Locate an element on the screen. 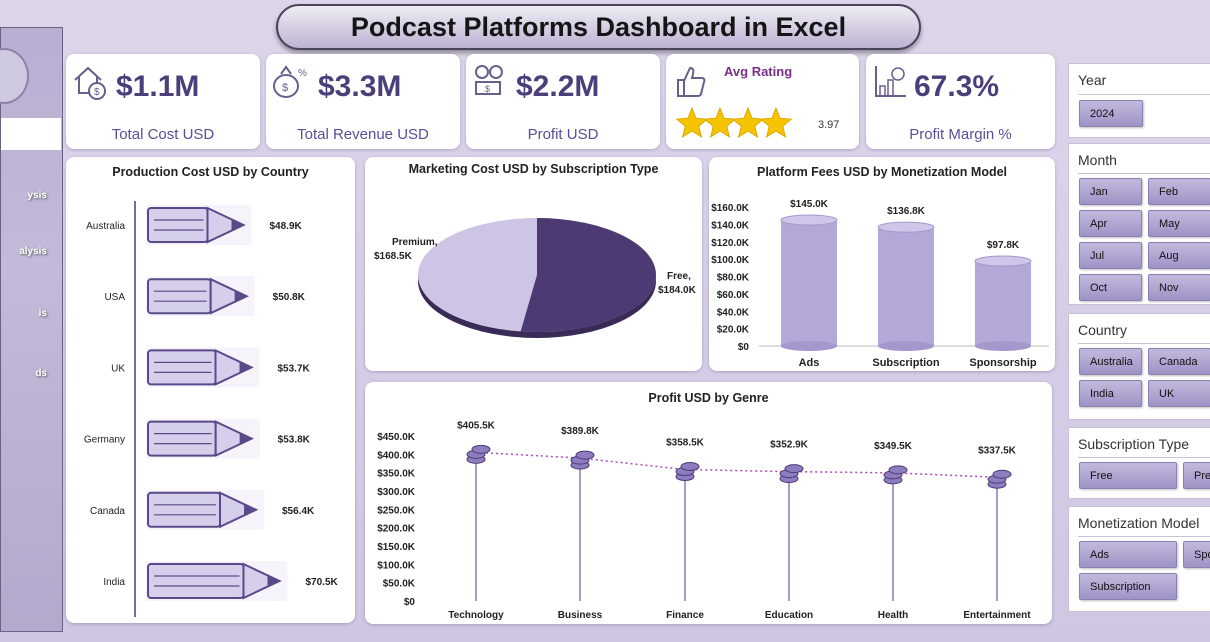  slicer-year: Year 2024 is located at coordinates (1139, 100).